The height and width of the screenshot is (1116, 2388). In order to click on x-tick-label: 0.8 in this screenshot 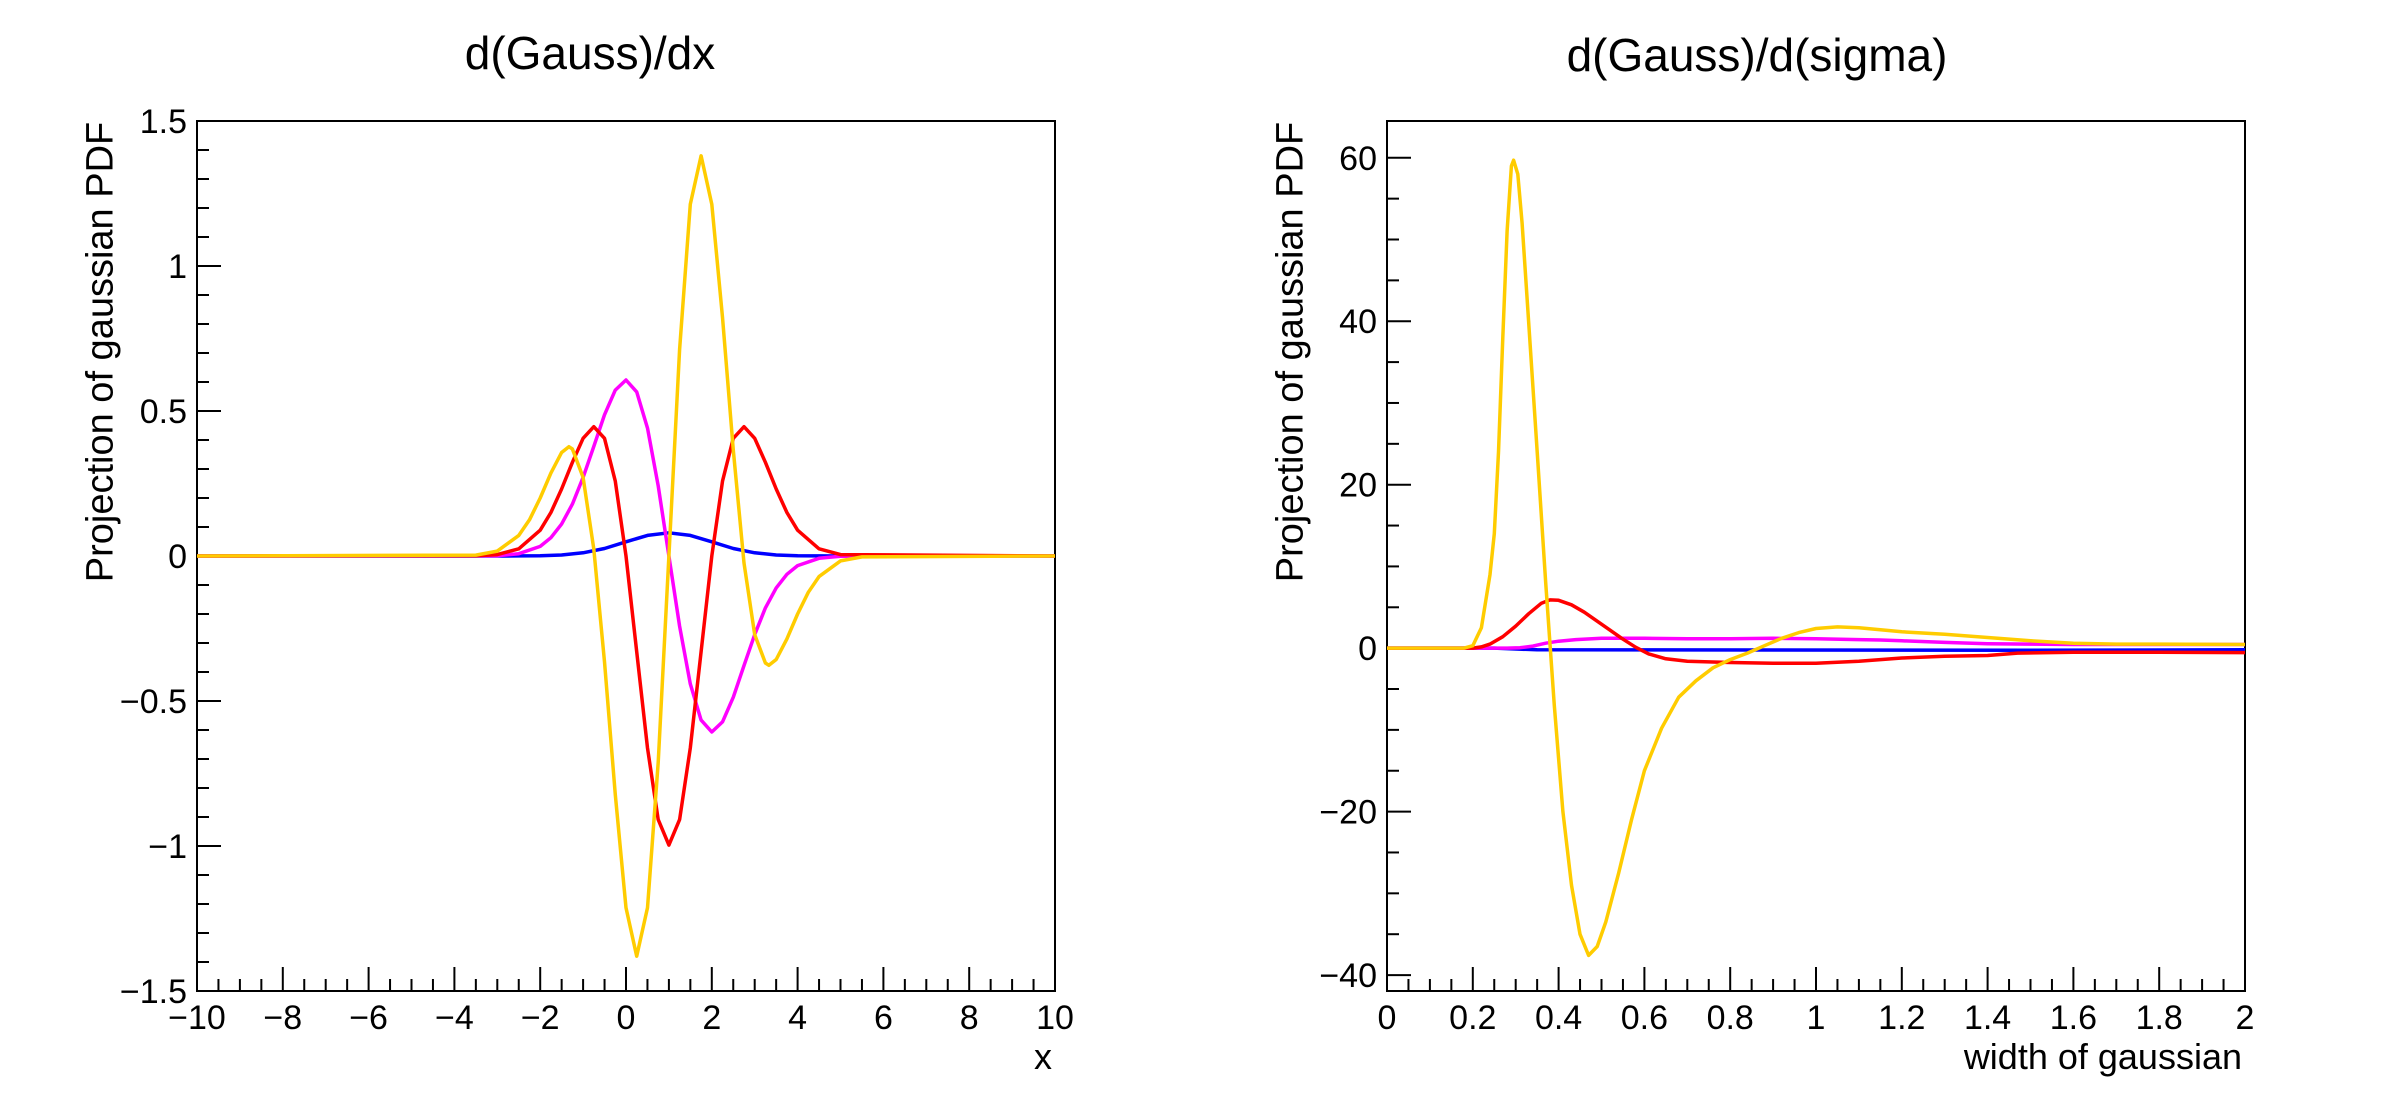, I will do `click(1730, 1018)`.